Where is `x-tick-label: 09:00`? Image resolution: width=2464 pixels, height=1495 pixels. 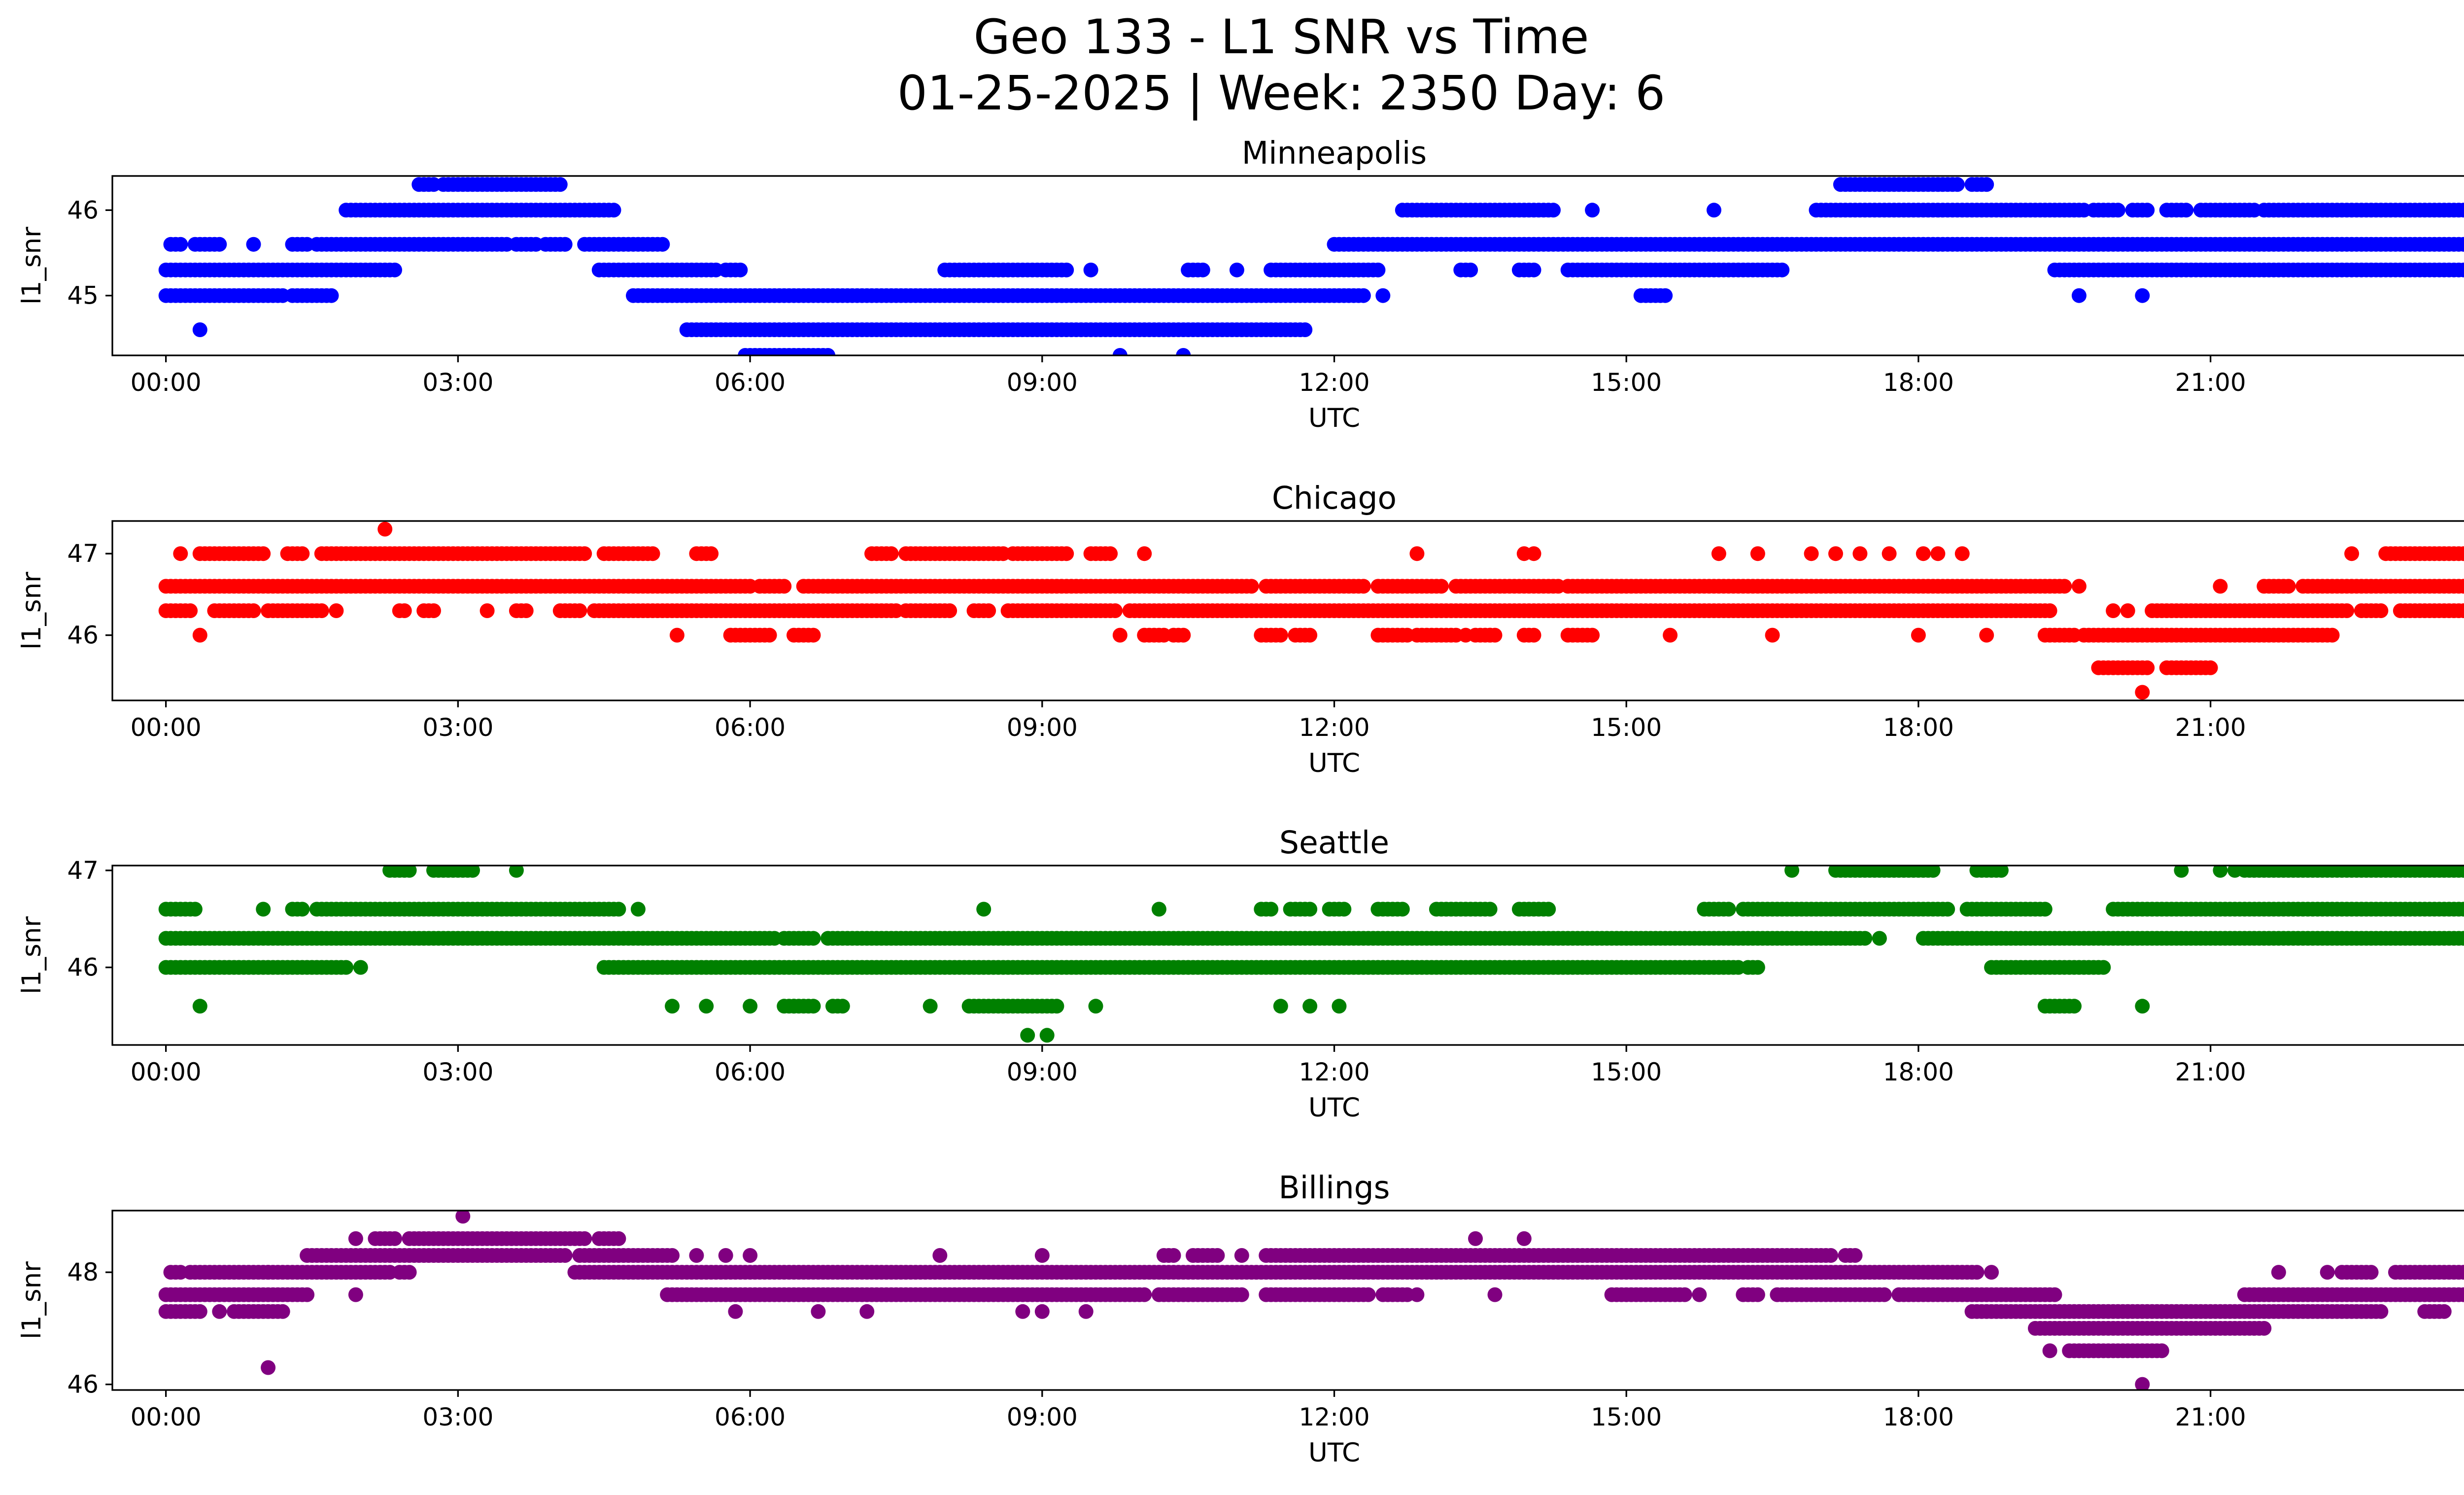
x-tick-label: 09:00 is located at coordinates (1042, 727).